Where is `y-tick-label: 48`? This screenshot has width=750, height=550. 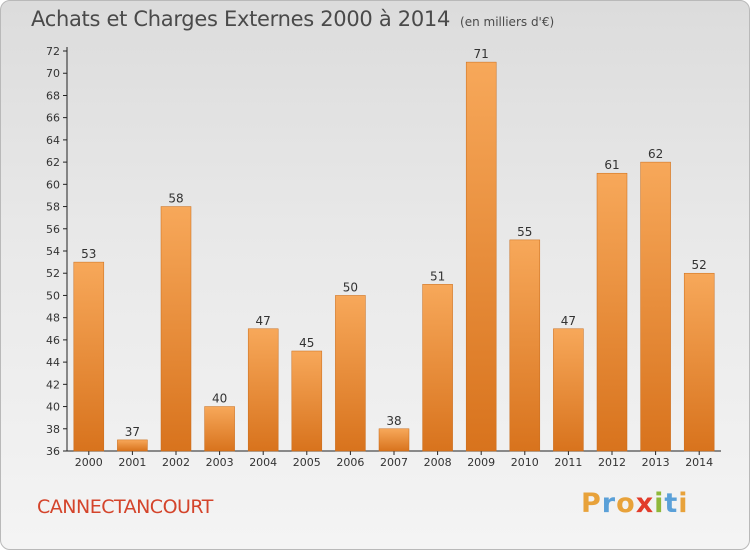
y-tick-label: 48 is located at coordinates (53, 318).